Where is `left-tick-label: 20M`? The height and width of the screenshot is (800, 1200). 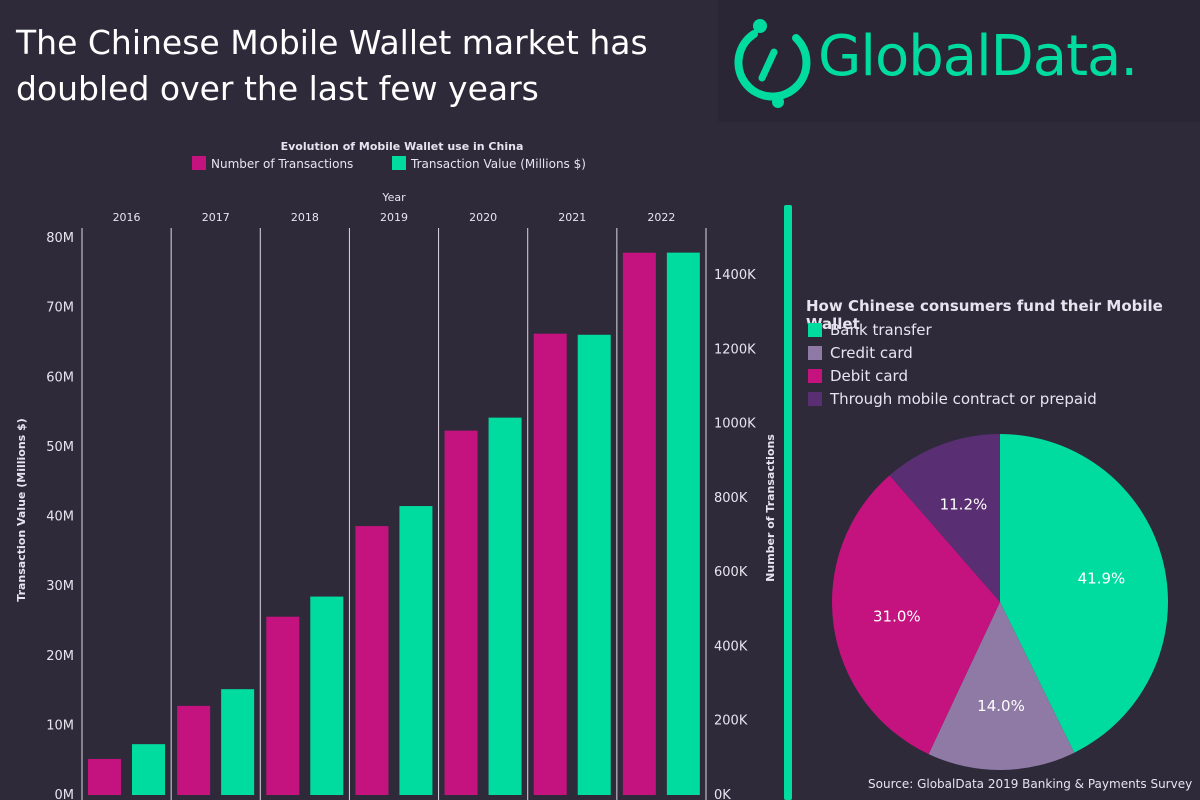 left-tick-label: 20M is located at coordinates (60, 656).